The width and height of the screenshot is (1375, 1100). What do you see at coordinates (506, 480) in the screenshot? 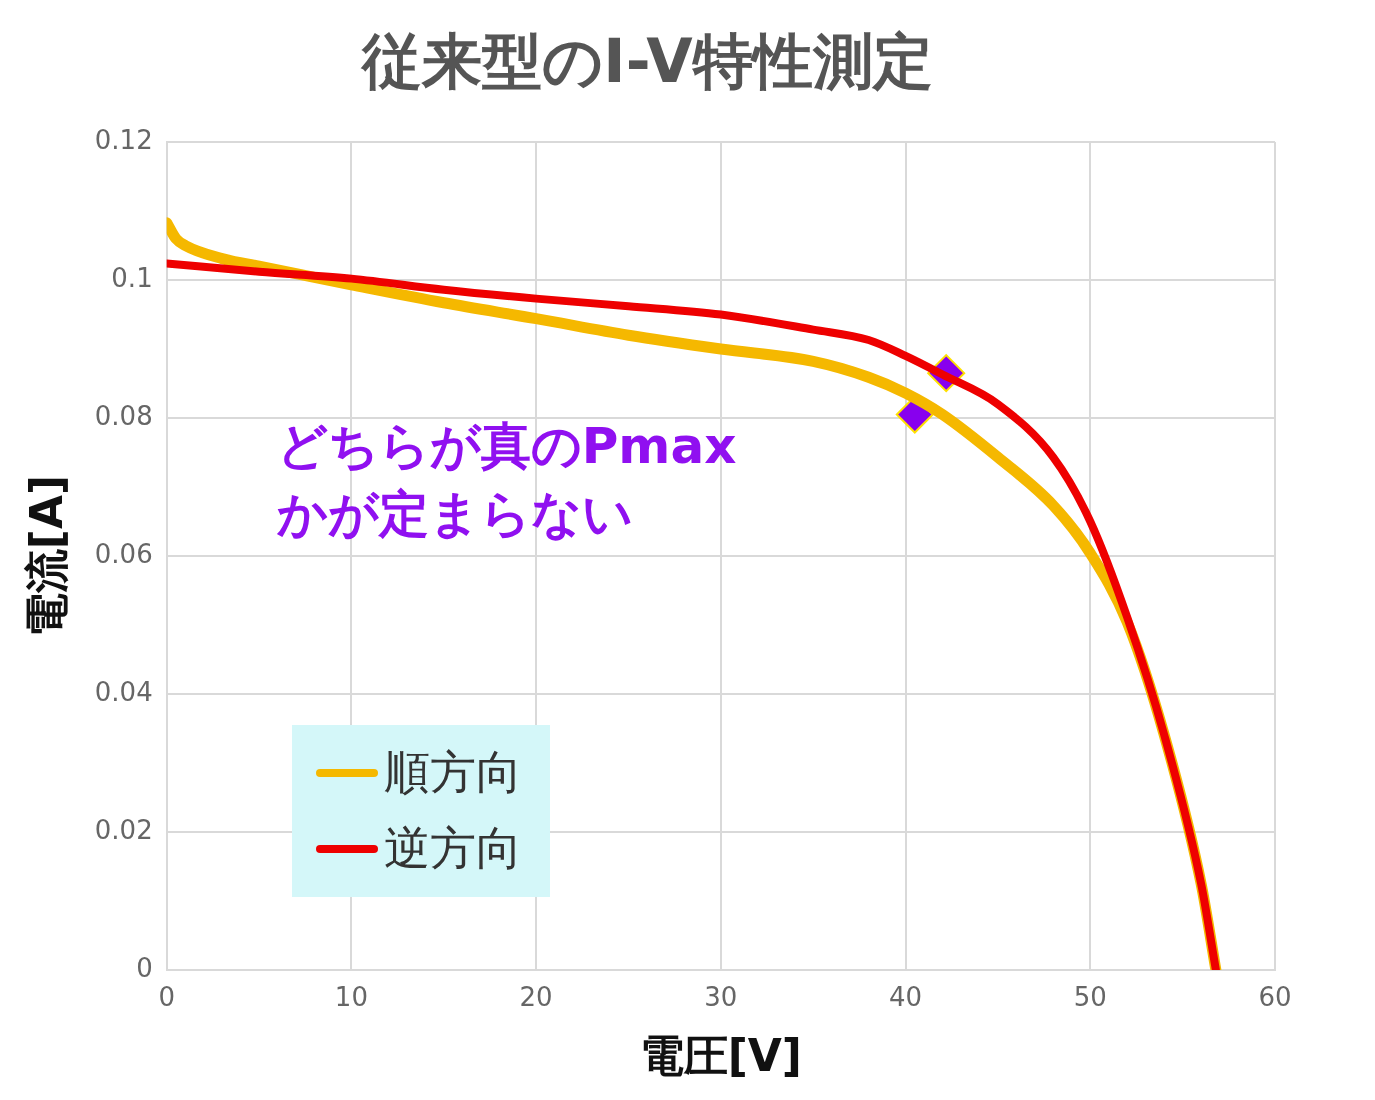
I see `annotation: どちらが真のPmax かが定まらない` at bounding box center [506, 480].